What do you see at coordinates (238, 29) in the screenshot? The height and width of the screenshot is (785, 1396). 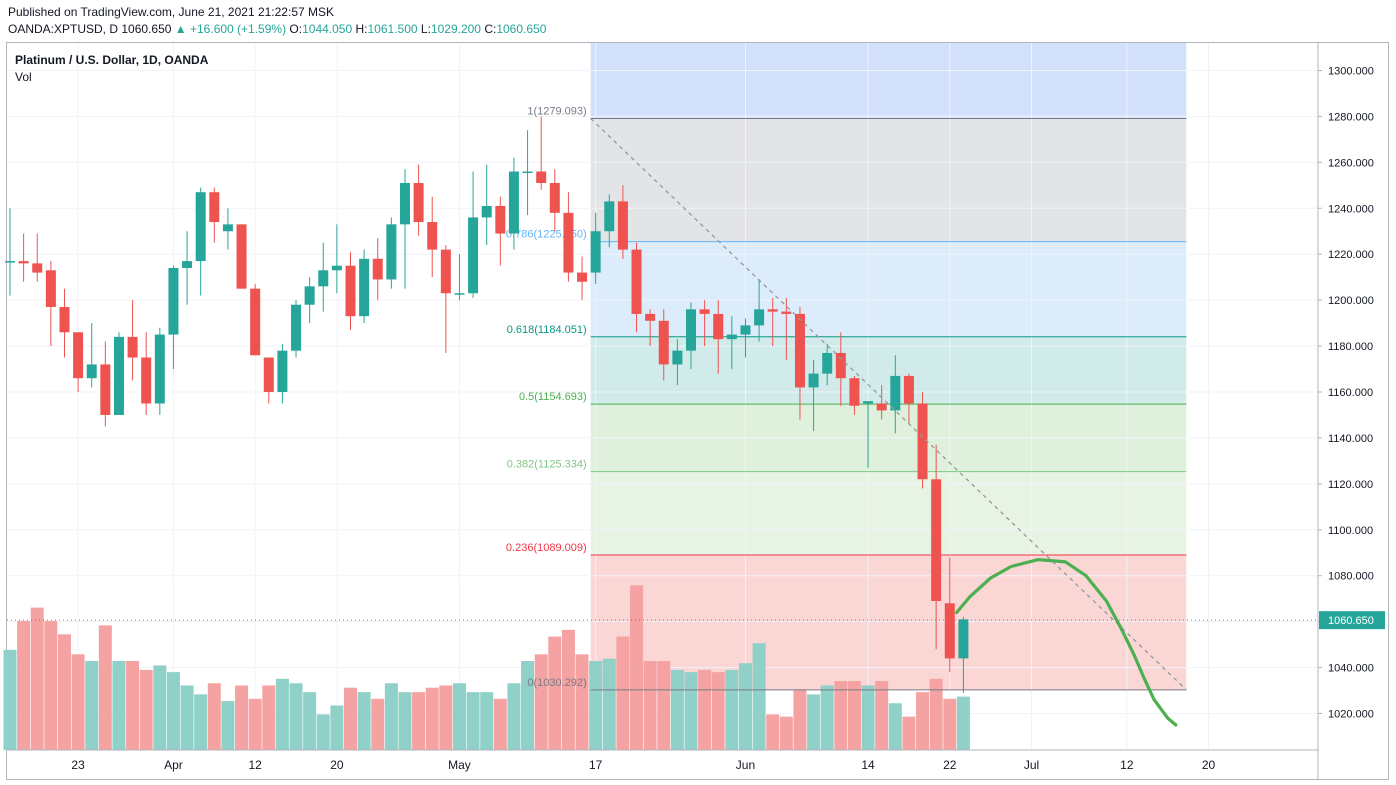 I see `change-value: +16.600 (+1.59%)` at bounding box center [238, 29].